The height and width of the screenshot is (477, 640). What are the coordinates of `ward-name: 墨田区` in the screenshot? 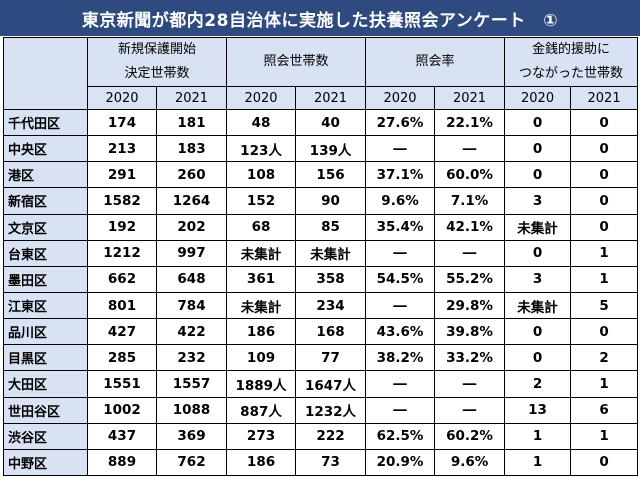 It's located at (45, 279).